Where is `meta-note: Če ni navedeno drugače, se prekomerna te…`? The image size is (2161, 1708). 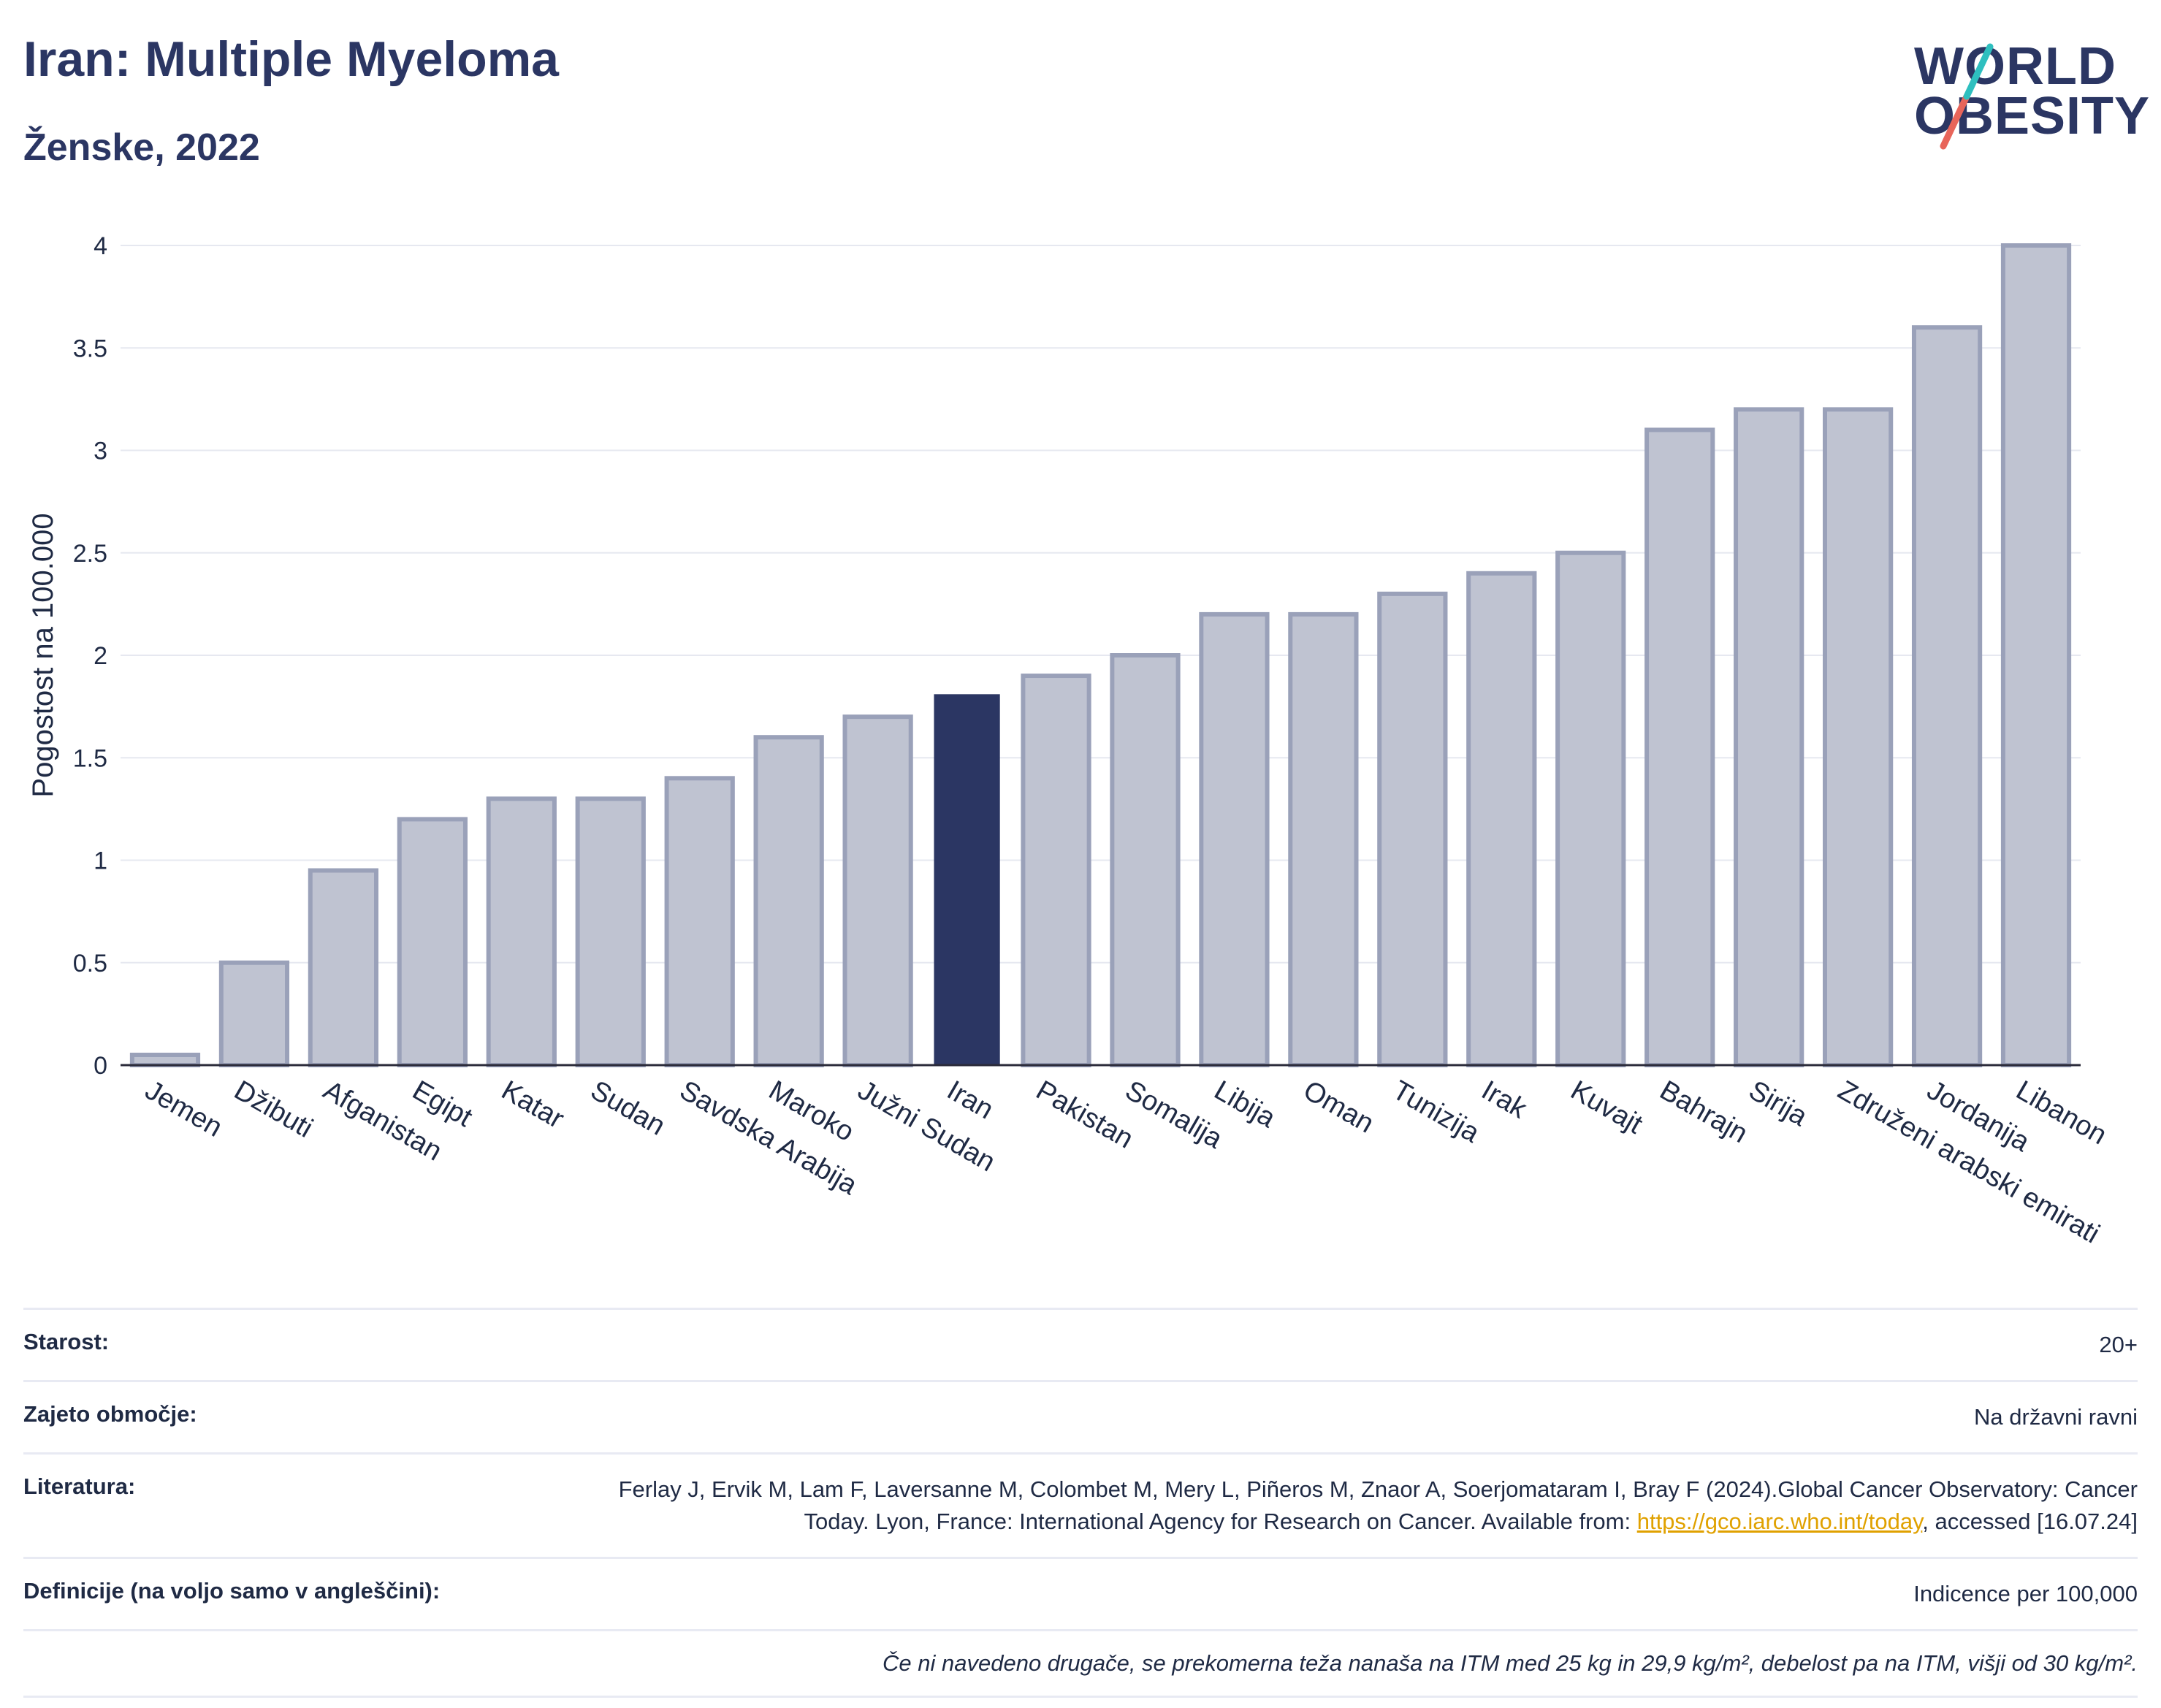 meta-note: Če ni navedeno drugače, se prekomerna te… is located at coordinates (1510, 1663).